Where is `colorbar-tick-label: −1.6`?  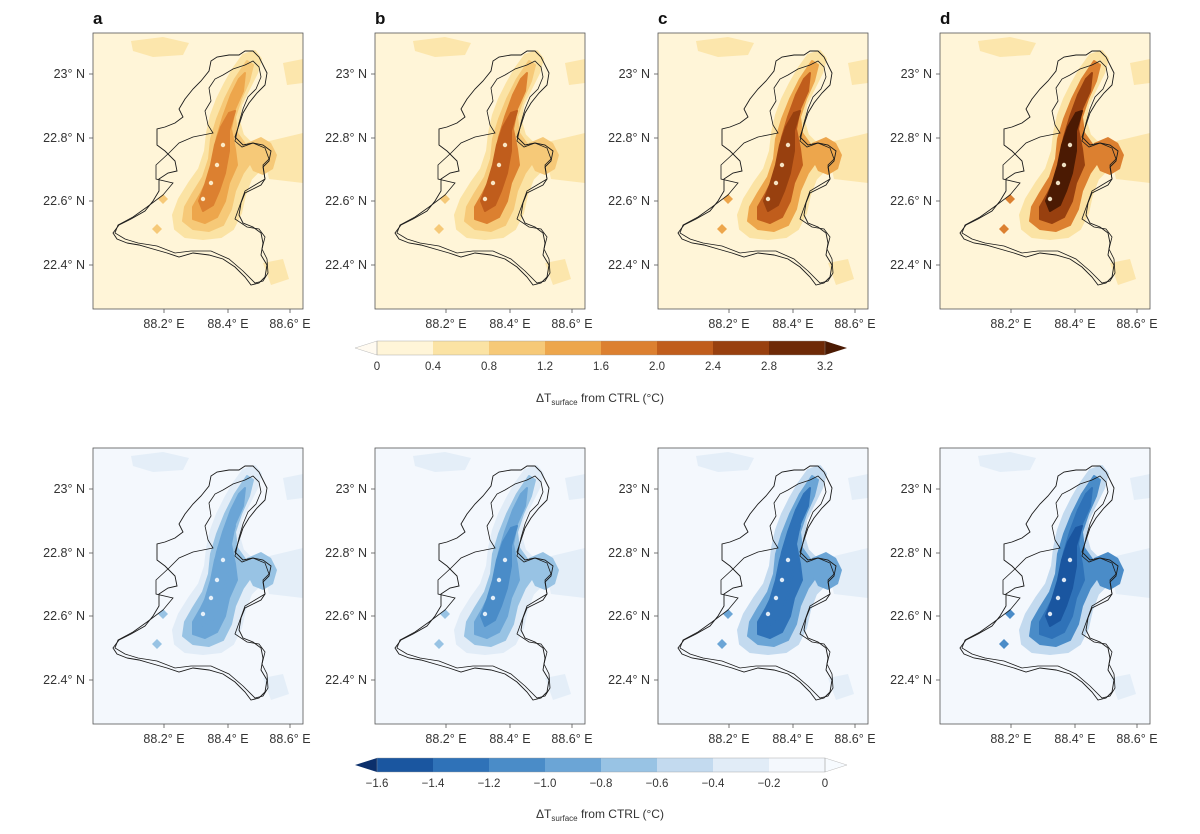
colorbar-tick-label: −1.6 is located at coordinates (377, 784).